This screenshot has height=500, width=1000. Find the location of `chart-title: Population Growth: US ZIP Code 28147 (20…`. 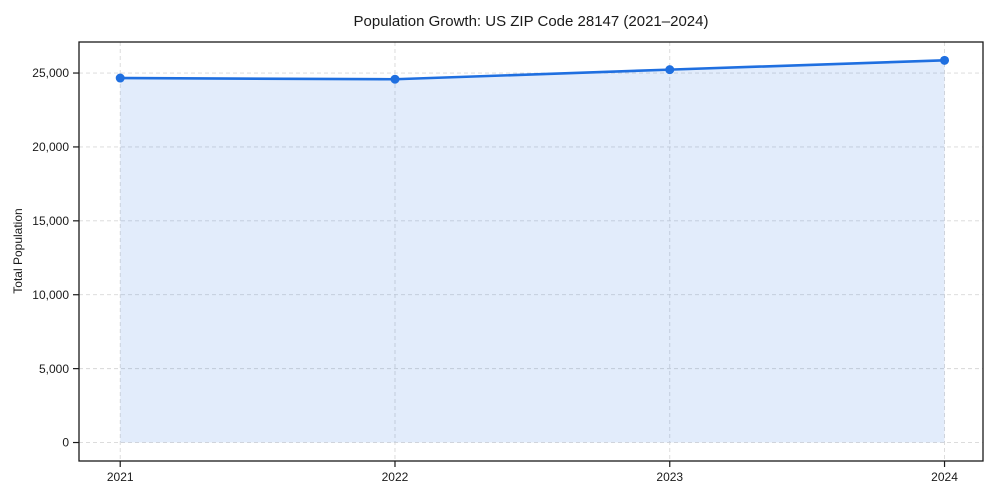

chart-title: Population Growth: US ZIP Code 28147 (20… is located at coordinates (531, 21).